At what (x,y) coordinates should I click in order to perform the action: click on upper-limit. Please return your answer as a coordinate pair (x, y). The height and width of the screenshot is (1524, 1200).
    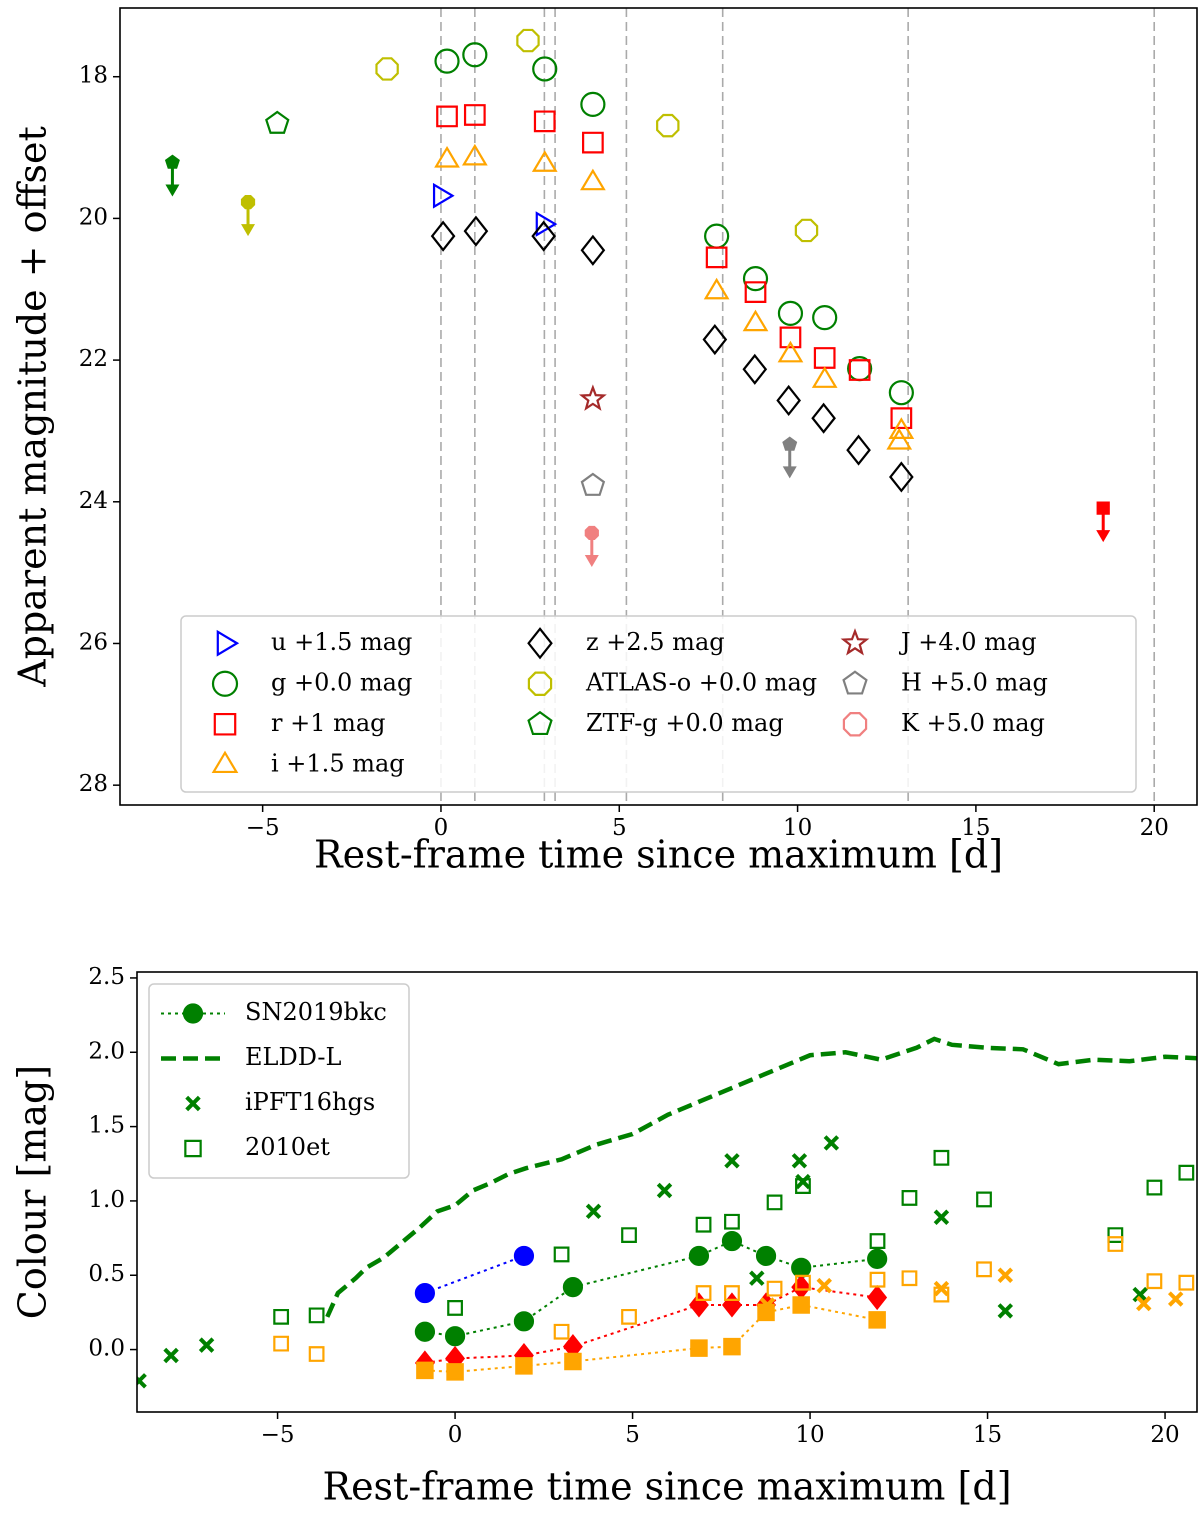
    Looking at the image, I should click on (790, 443).